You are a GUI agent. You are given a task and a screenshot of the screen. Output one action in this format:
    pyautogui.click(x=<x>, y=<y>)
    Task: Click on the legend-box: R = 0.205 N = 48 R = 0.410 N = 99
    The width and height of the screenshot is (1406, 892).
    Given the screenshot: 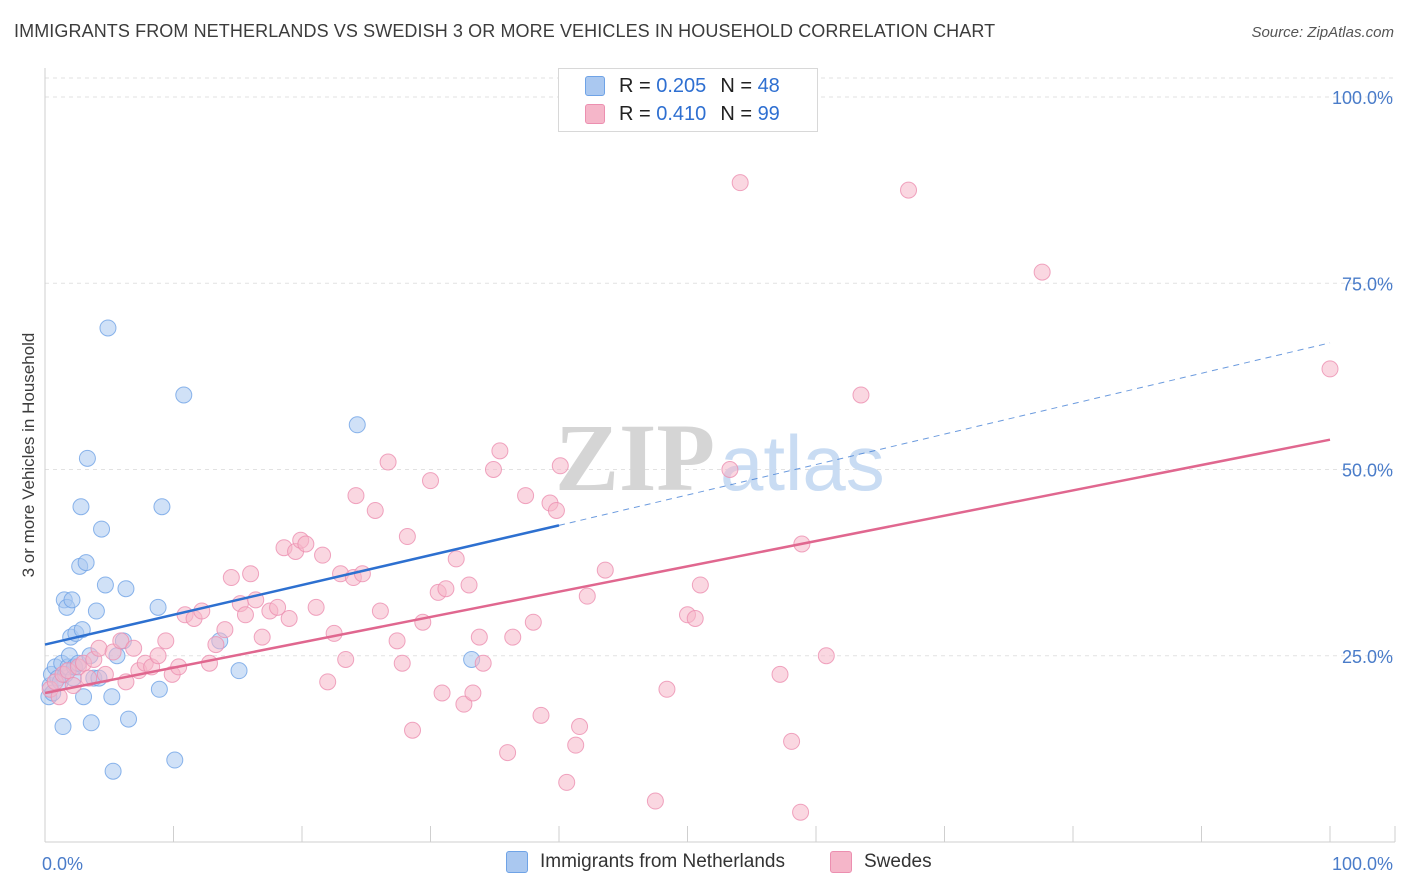 What is the action you would take?
    pyautogui.click(x=688, y=100)
    